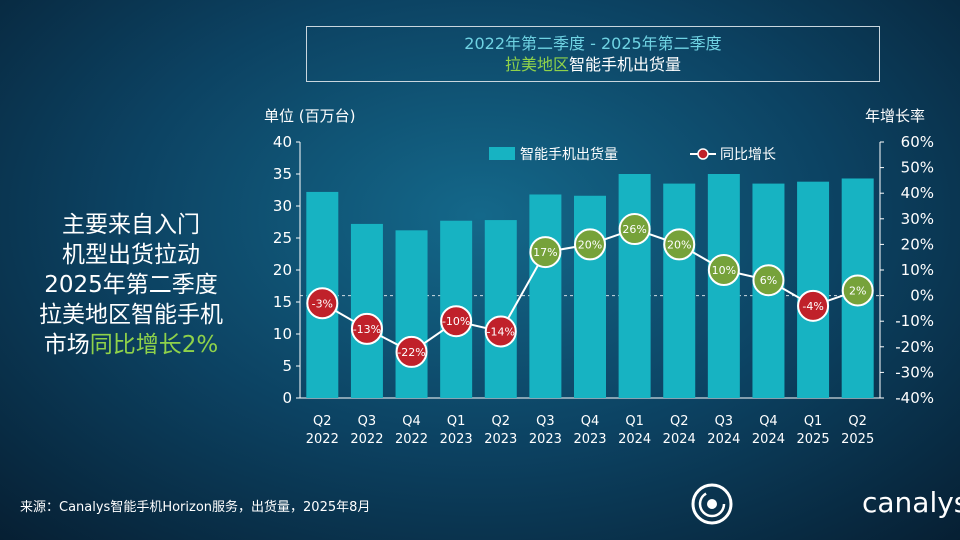  I want to click on legend-bar-swatch, so click(502, 153).